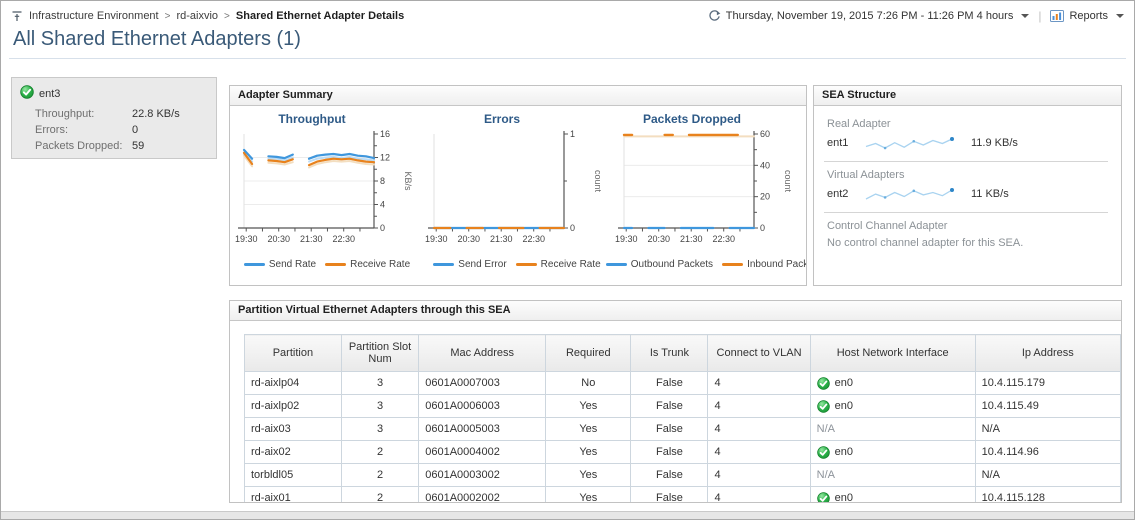 This screenshot has width=1135, height=520. I want to click on reports-menu: Reports, so click(1087, 16).